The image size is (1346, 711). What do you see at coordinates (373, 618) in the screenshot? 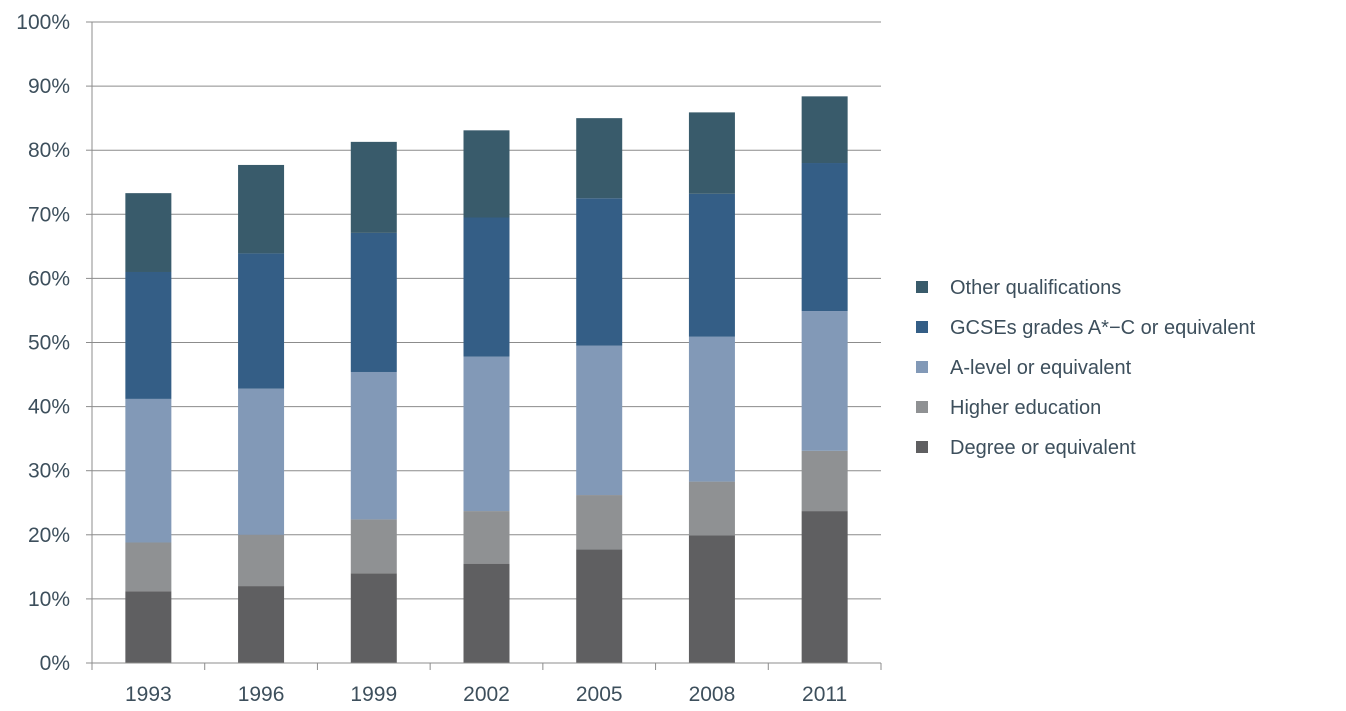
I see `bar-segment-degree-or-equivalent-1999` at bounding box center [373, 618].